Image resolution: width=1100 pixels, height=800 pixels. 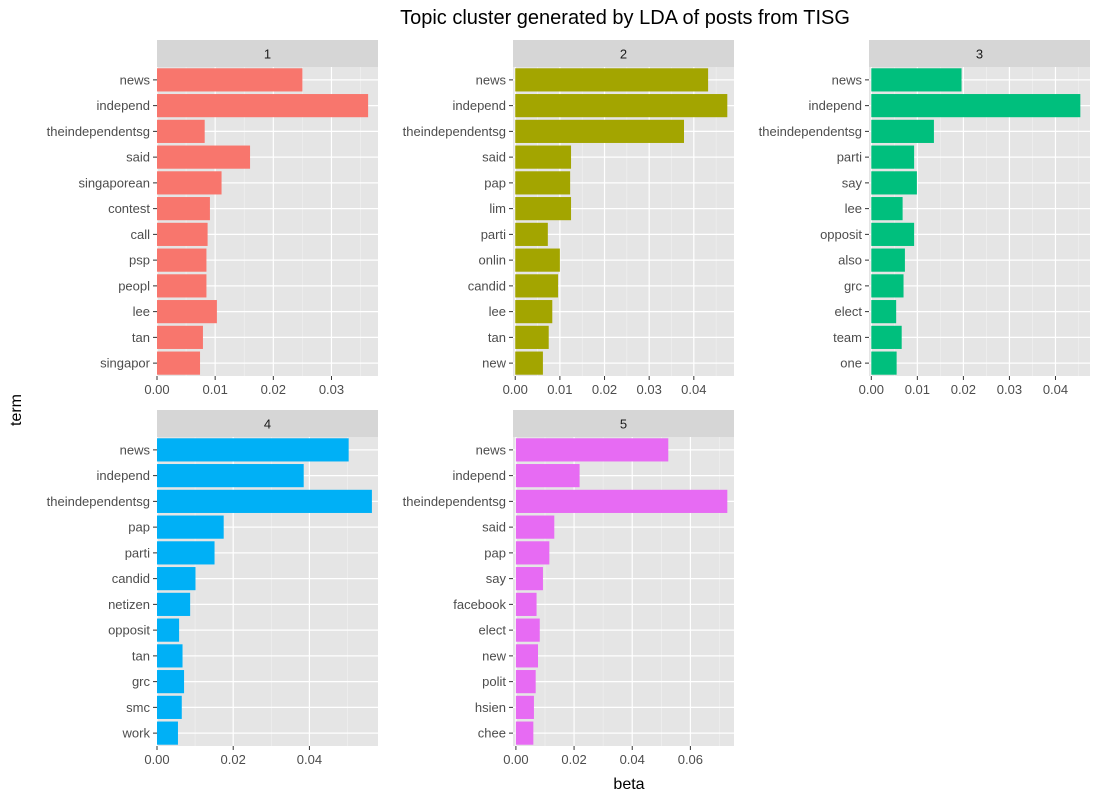 I want to click on bar-call, so click(x=182, y=234).